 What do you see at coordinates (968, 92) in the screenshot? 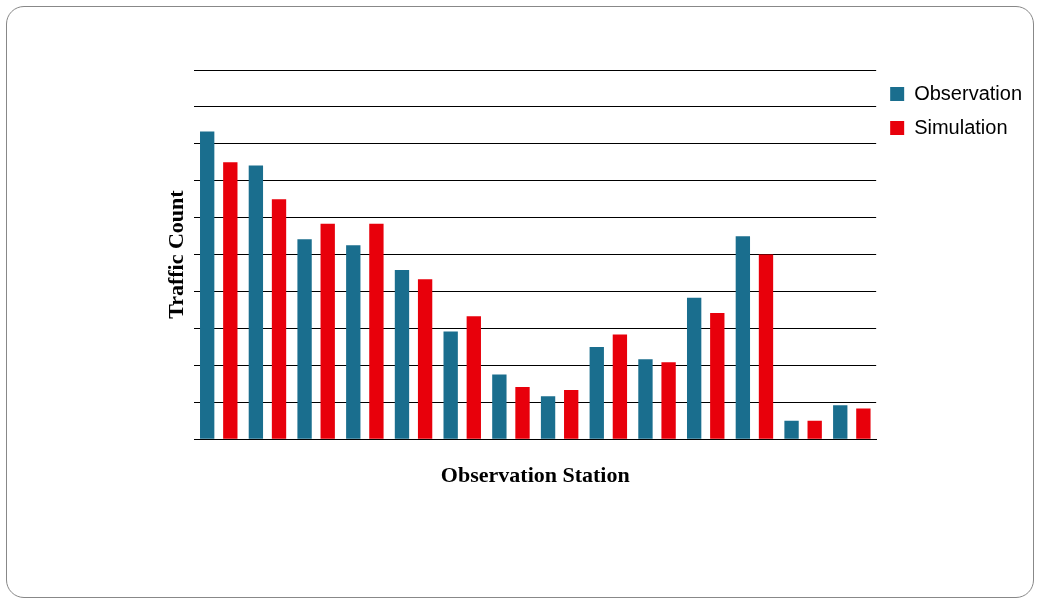
I see `legend-label: Observation` at bounding box center [968, 92].